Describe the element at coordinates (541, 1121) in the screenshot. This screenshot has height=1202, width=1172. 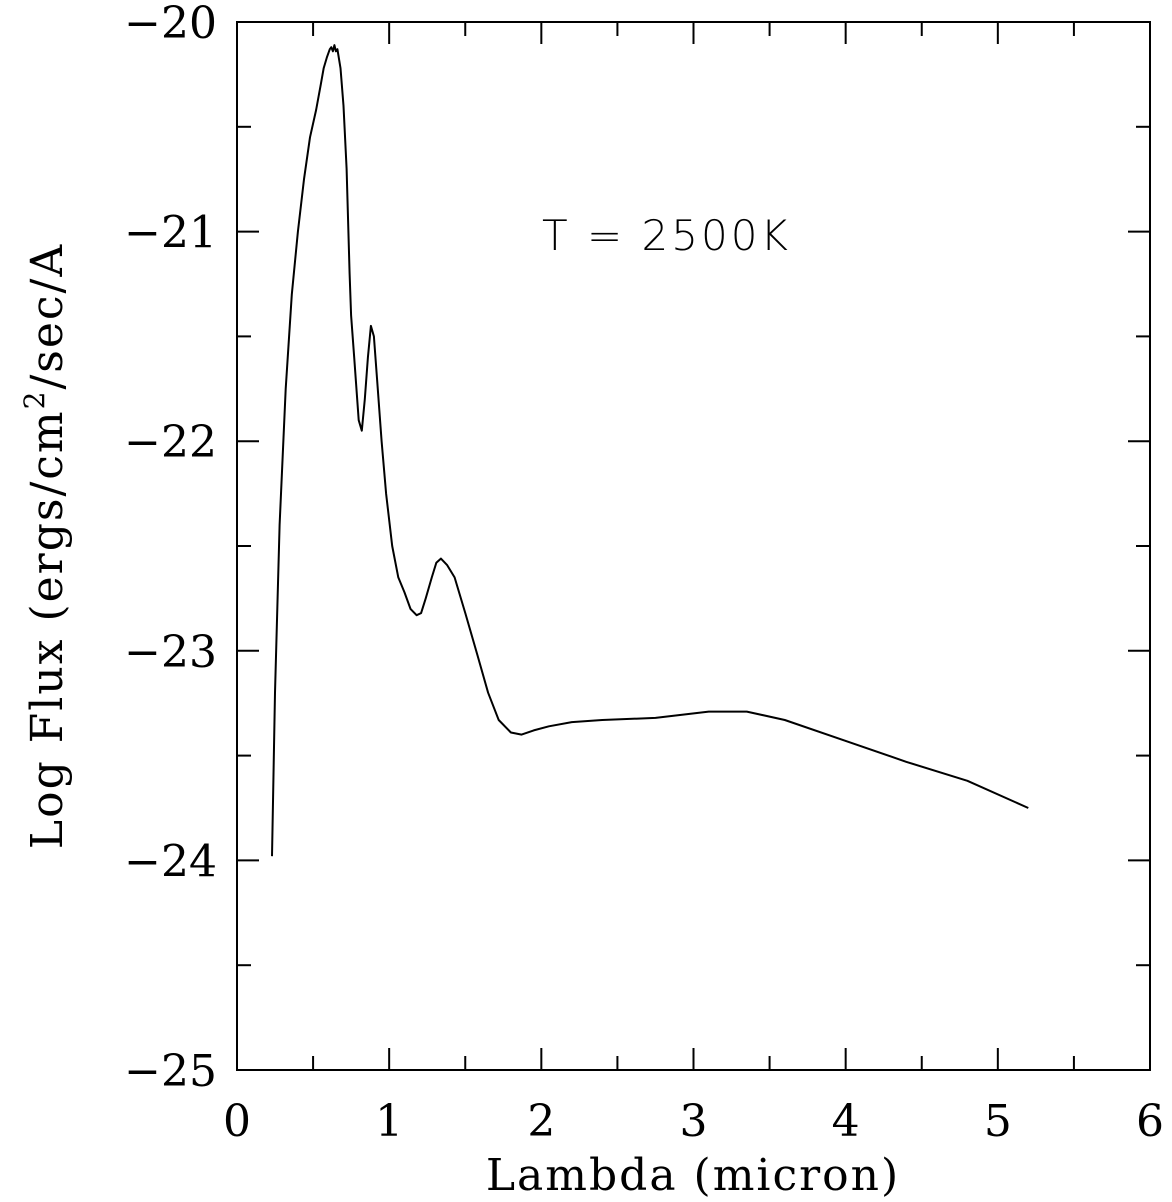
I see `x-tick-label: 2` at that location.